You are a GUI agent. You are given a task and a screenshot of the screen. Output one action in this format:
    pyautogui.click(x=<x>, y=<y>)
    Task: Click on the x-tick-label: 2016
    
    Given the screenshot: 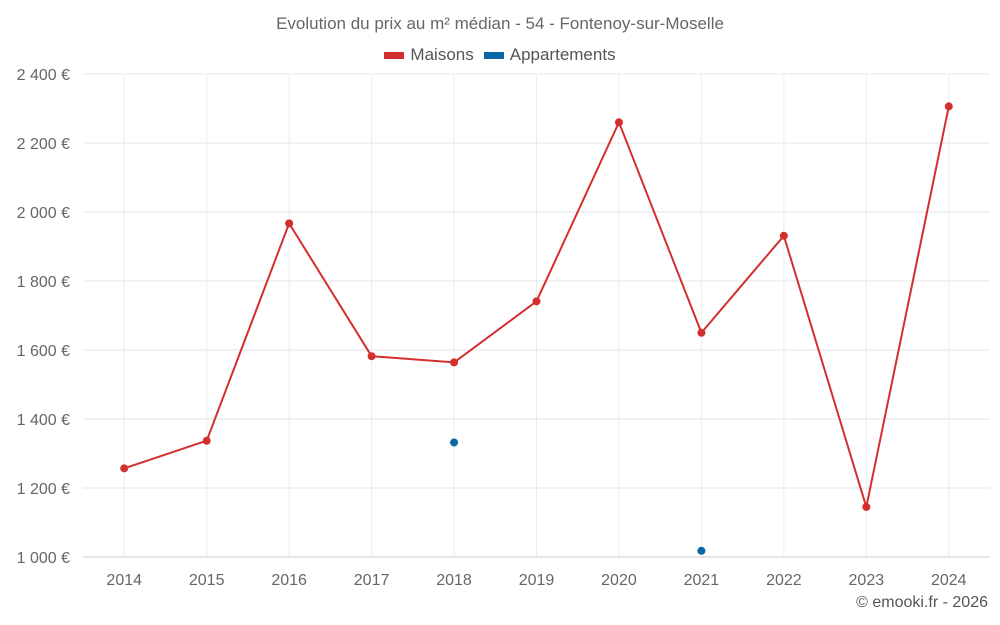 What is the action you would take?
    pyautogui.click(x=289, y=580)
    